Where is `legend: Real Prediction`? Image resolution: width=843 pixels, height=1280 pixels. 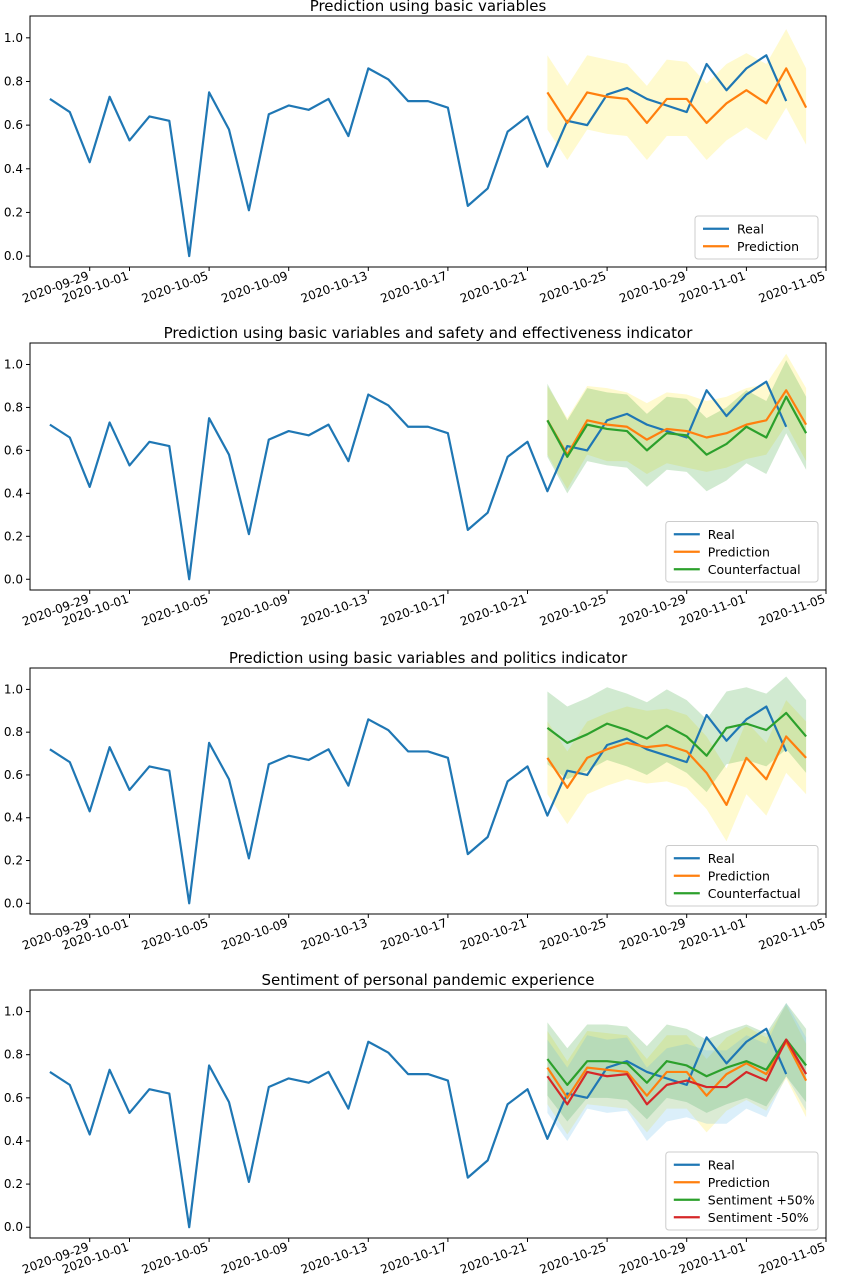
legend: Real Prediction is located at coordinates (756, 237).